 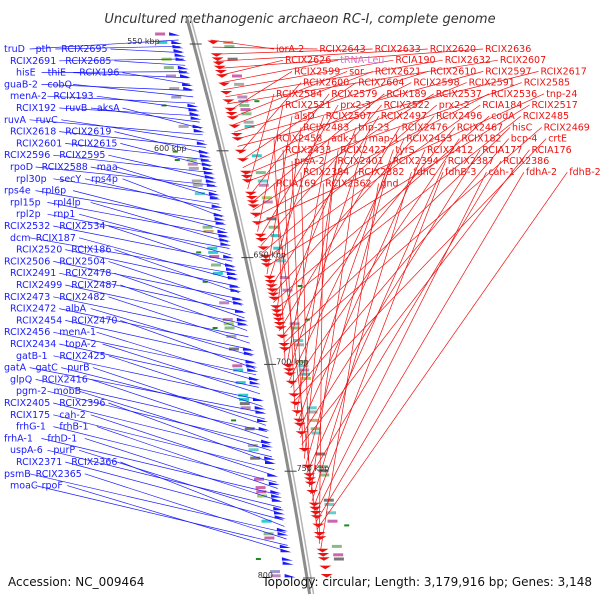 What do you see at coordinates (524, 139) in the screenshot?
I see `gene-label: bcp-4` at bounding box center [524, 139].